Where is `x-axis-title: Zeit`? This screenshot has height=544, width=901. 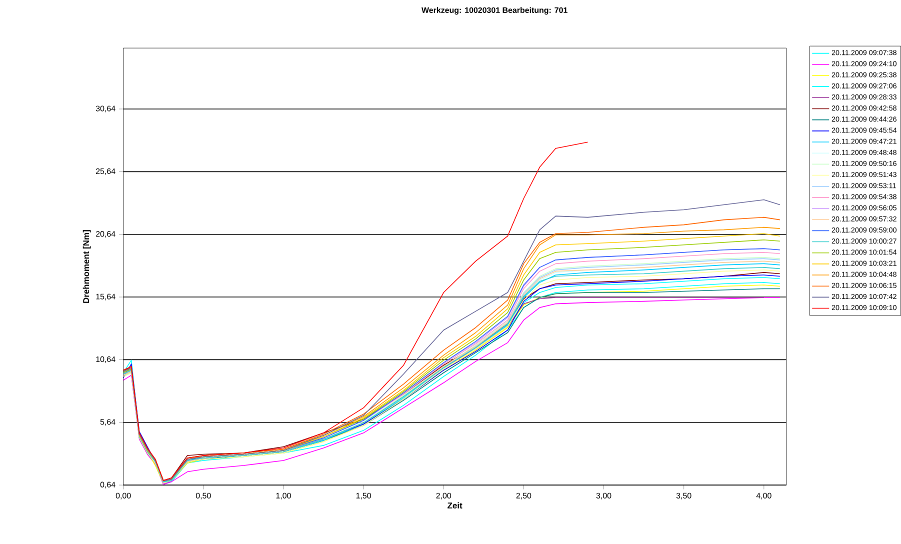
x-axis-title: Zeit is located at coordinates (455, 505).